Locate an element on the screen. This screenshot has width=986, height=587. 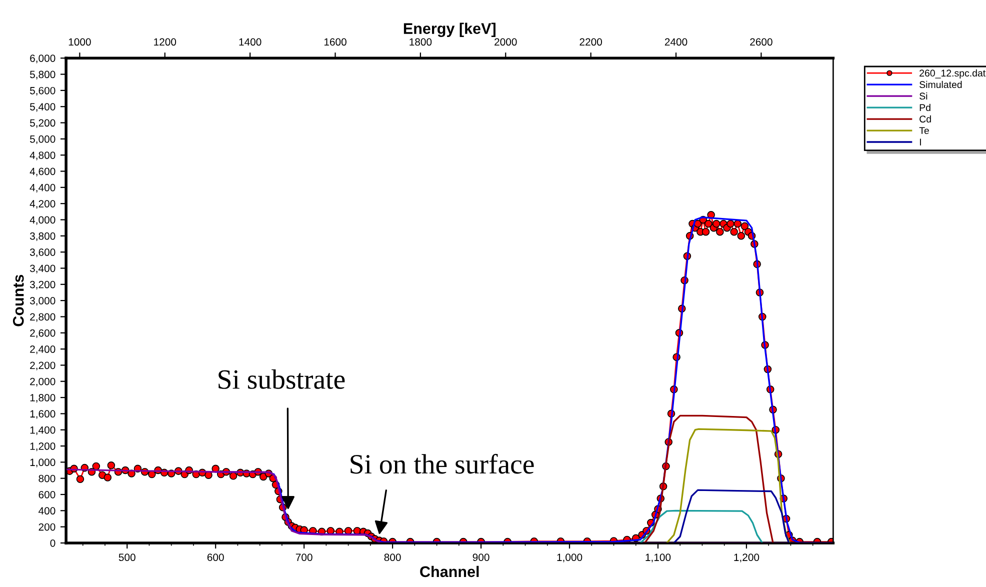
y-tick-label: 4,000 is located at coordinates (43, 220).